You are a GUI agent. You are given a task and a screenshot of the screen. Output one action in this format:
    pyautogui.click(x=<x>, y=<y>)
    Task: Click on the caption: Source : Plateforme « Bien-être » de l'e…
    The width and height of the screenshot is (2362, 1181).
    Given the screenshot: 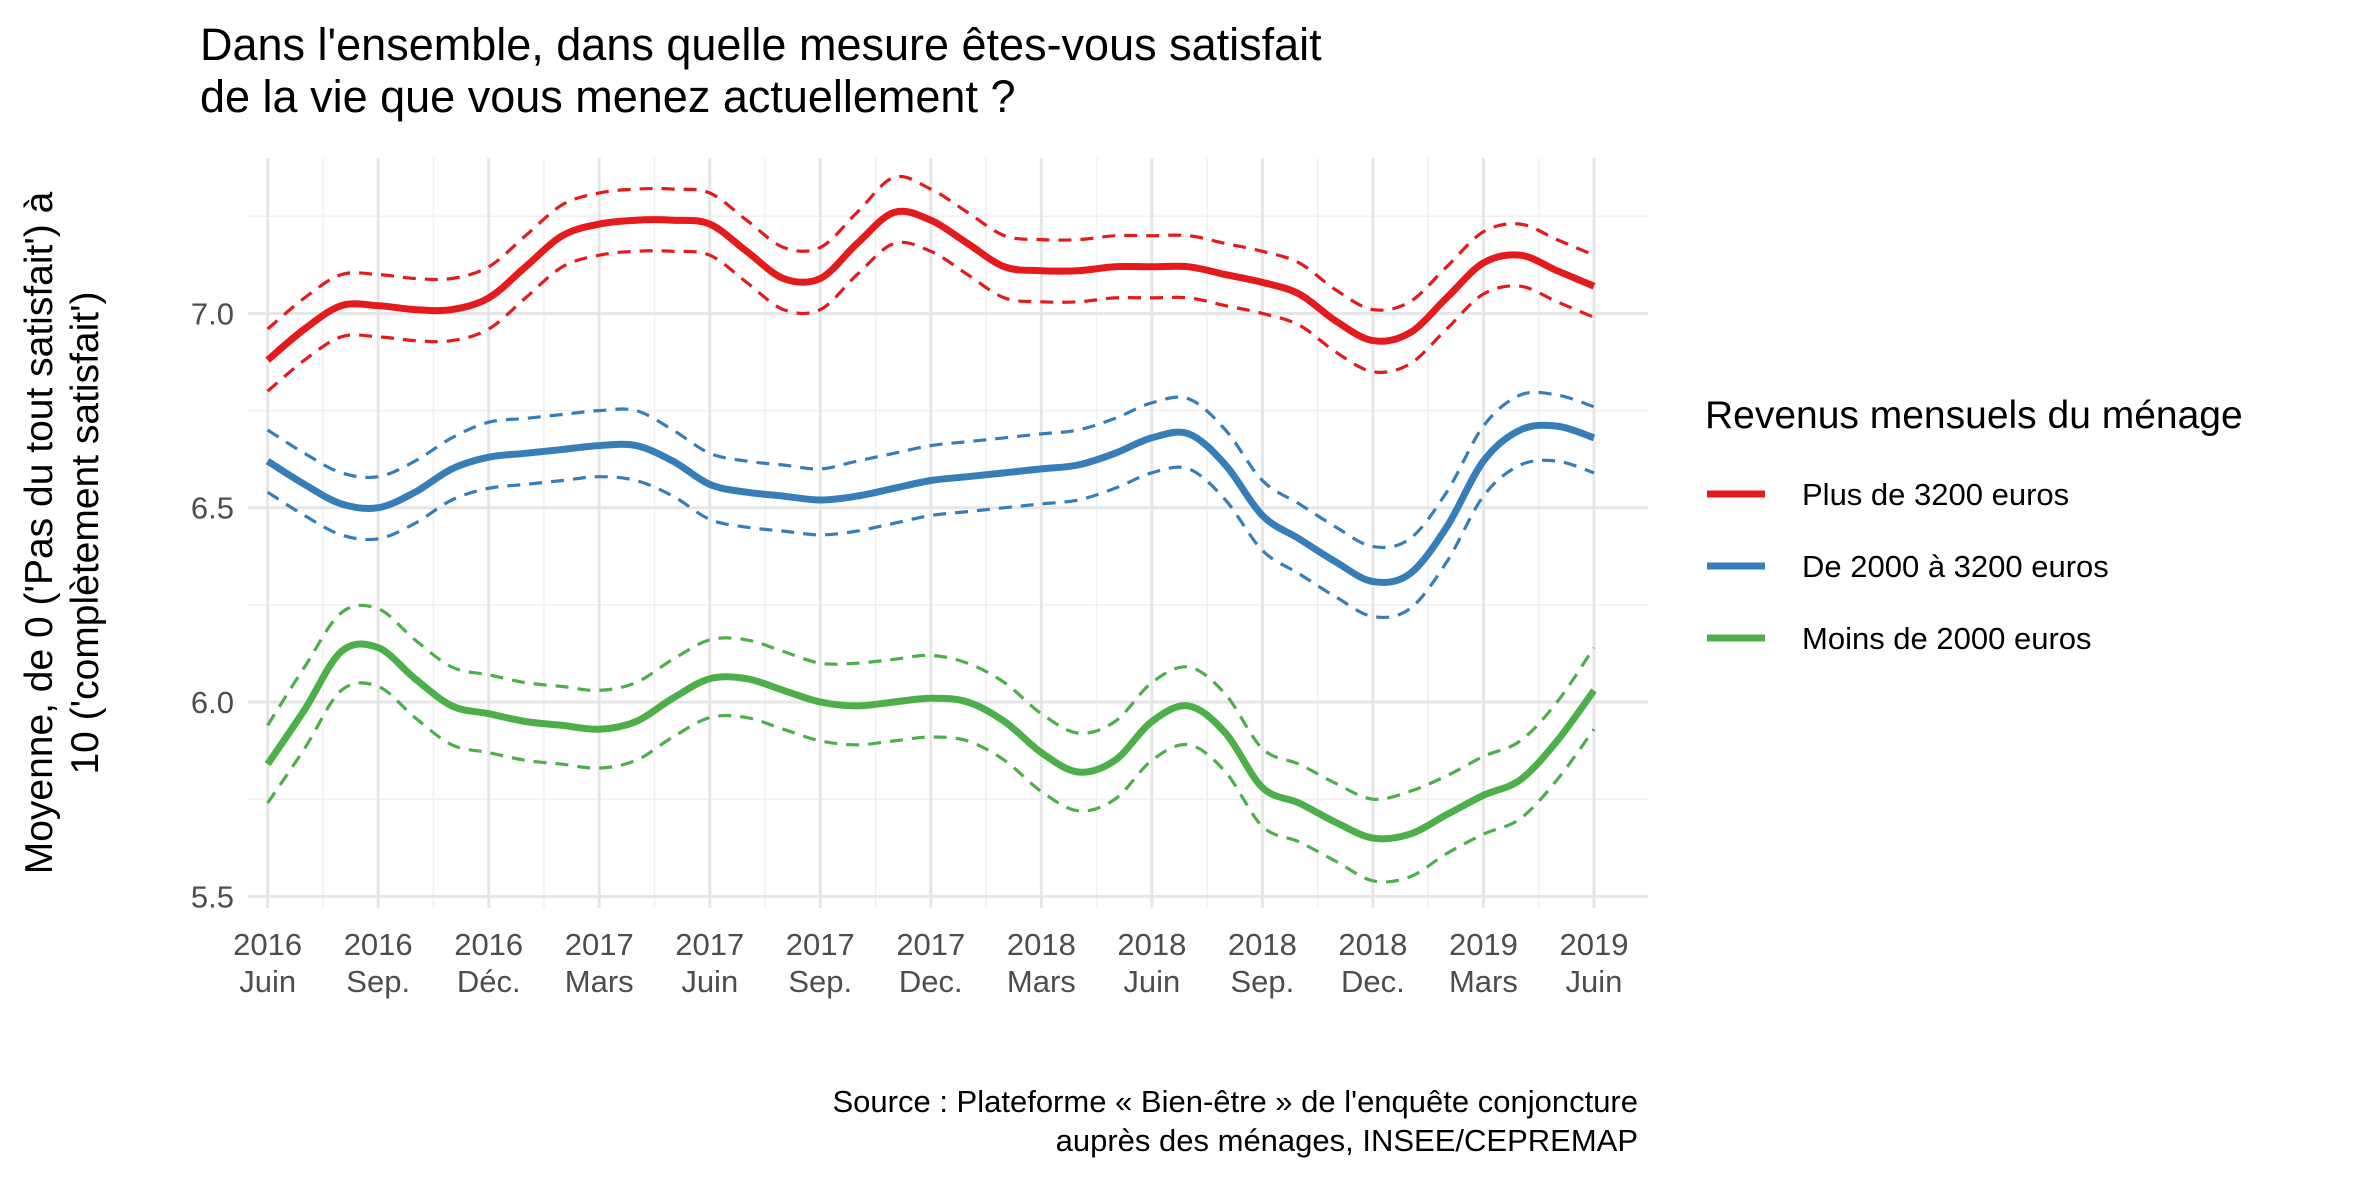 What is the action you would take?
    pyautogui.click(x=1235, y=1121)
    